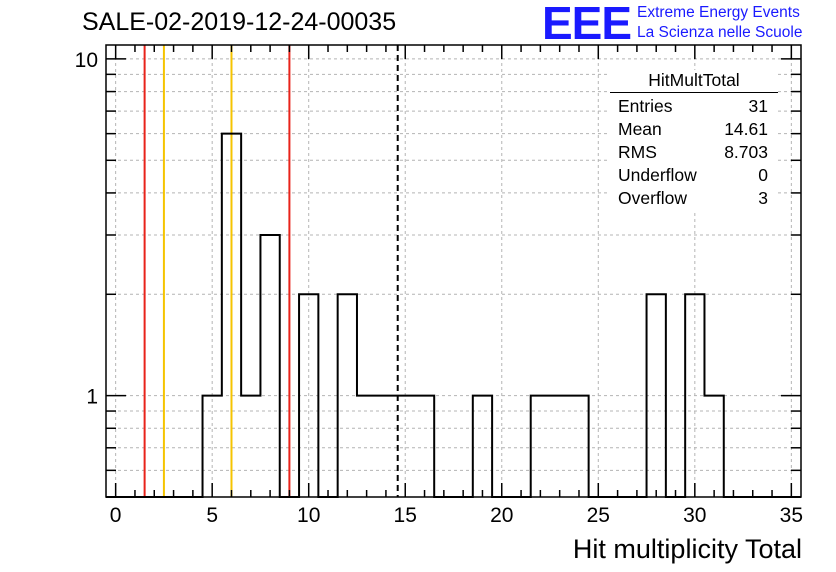 This screenshot has height=572, width=836. I want to click on page-title: SALE-02-2019-12-24-00035, so click(239, 22).